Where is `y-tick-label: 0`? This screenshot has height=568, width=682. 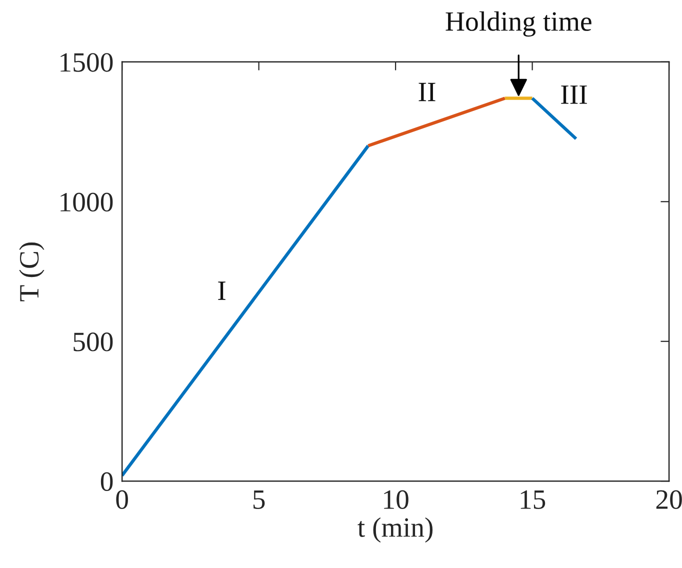 y-tick-label: 0 is located at coordinates (106, 482).